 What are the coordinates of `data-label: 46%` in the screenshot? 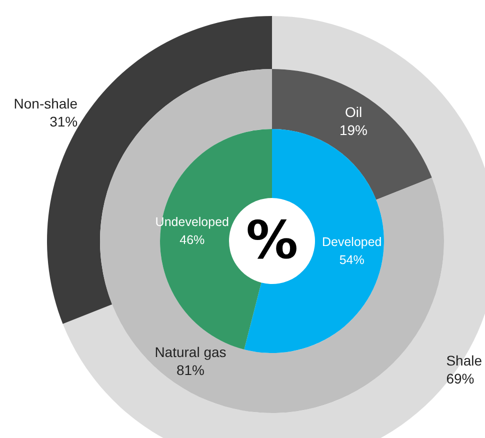 It's located at (192, 239).